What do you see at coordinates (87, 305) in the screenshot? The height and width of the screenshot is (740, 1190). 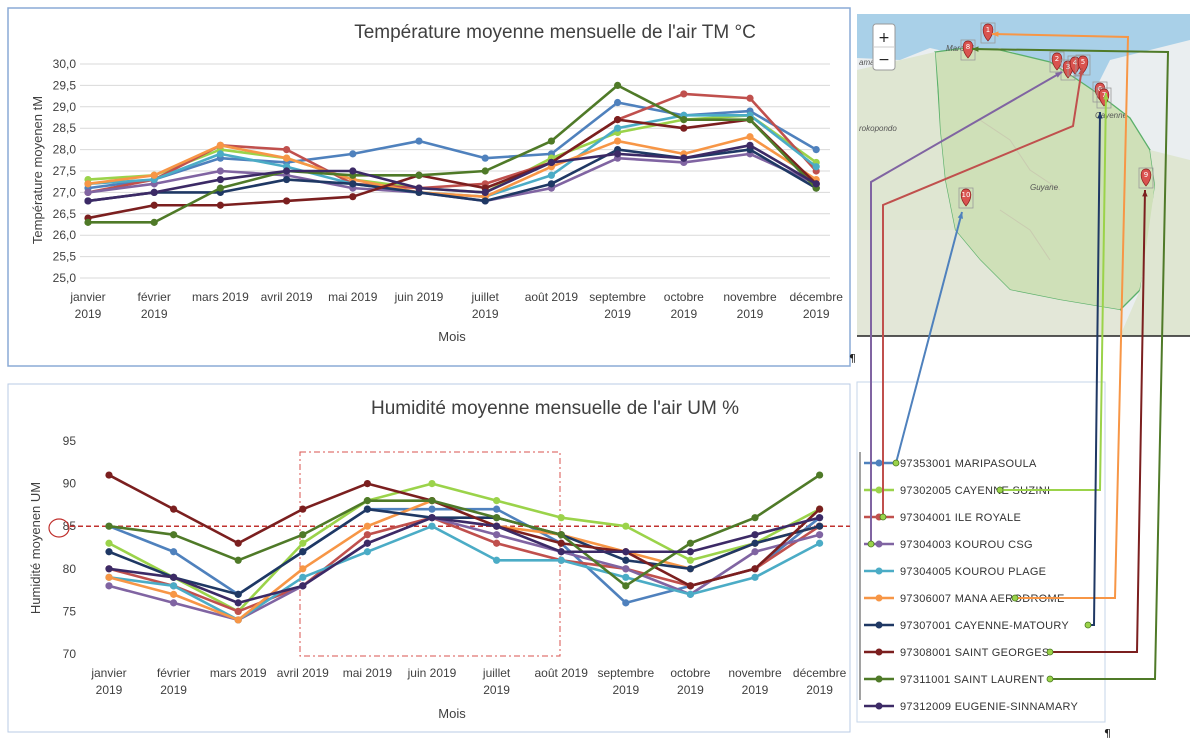 I see `x-tick-label: janvier 2019` at bounding box center [87, 305].